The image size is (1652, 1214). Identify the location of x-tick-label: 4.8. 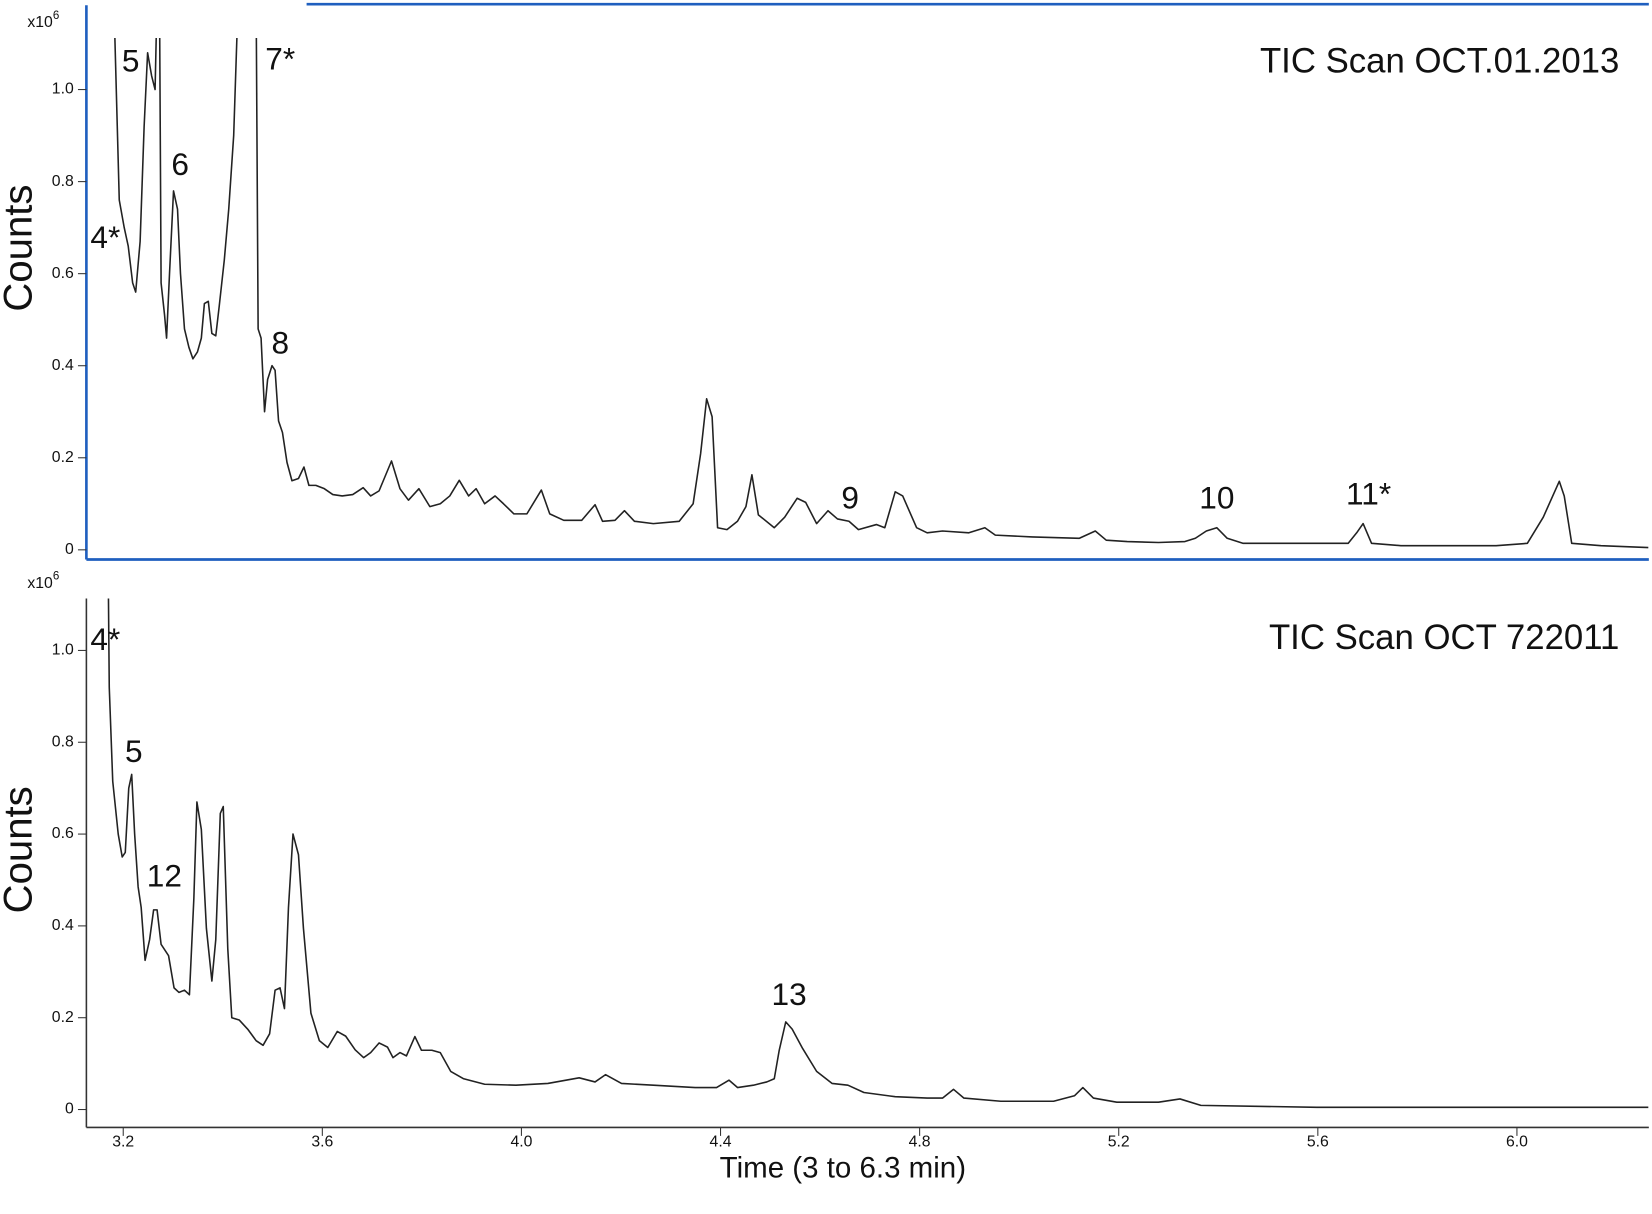
(920, 1141).